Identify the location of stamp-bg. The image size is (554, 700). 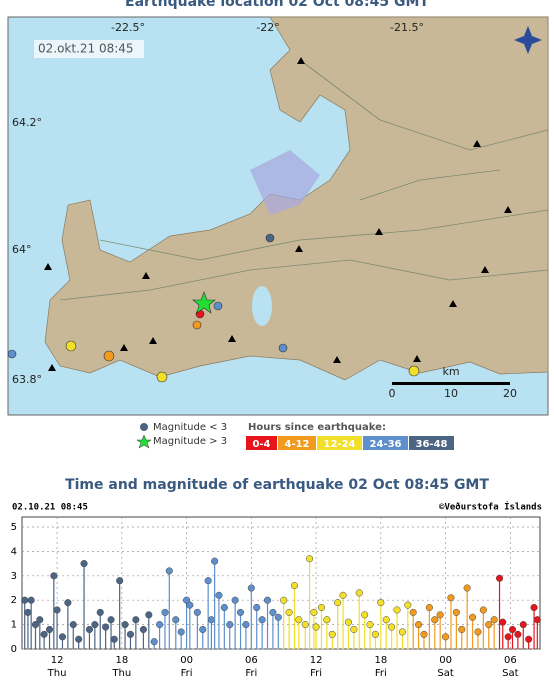
(89, 49).